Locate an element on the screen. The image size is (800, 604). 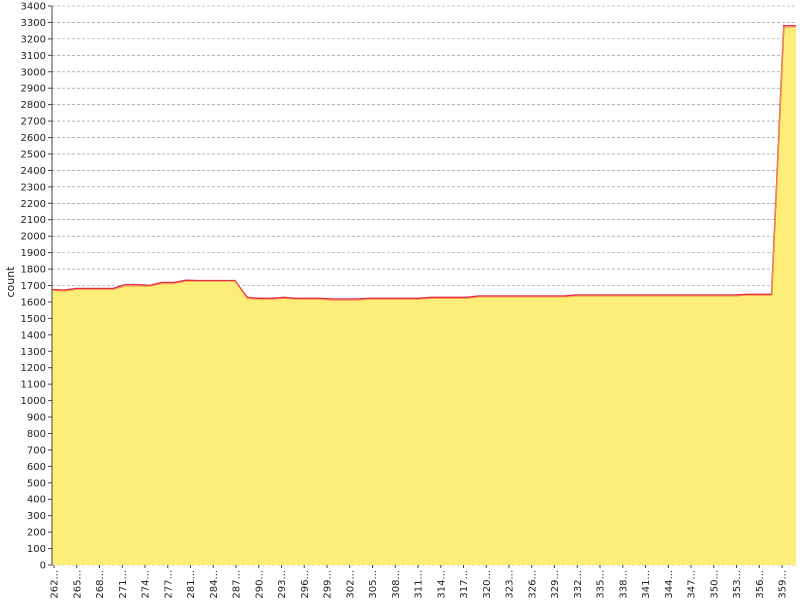
y-tick-label: 2800 is located at coordinates (33, 105).